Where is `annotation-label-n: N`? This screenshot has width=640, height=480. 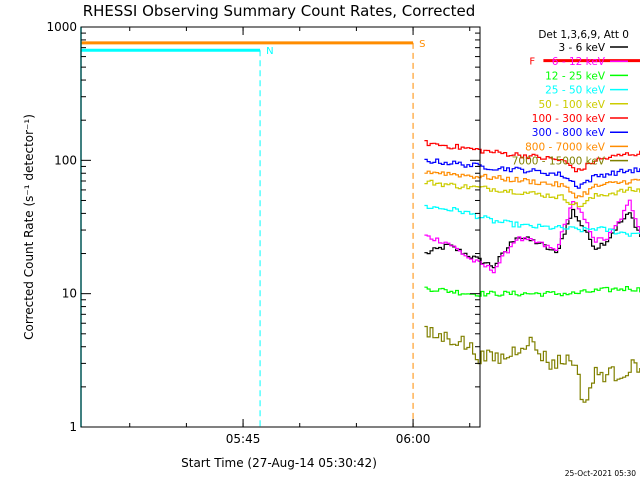
annotation-label-n: N is located at coordinates (269, 51).